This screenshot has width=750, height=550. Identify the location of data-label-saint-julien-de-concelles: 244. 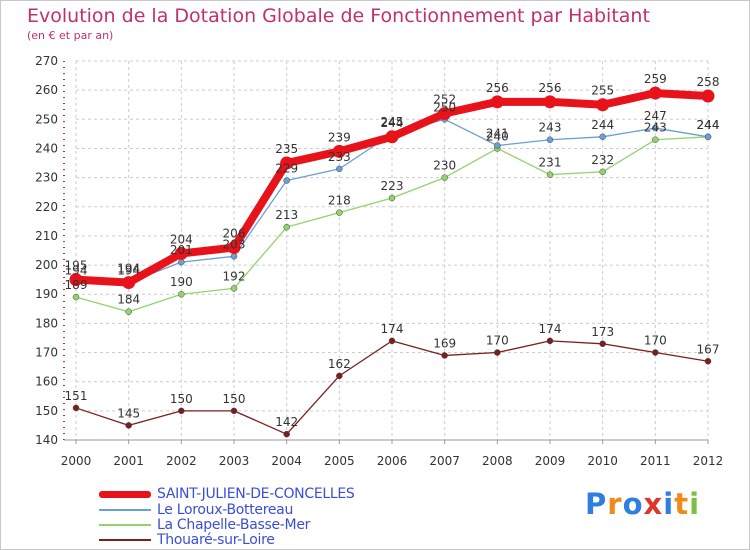
(392, 123).